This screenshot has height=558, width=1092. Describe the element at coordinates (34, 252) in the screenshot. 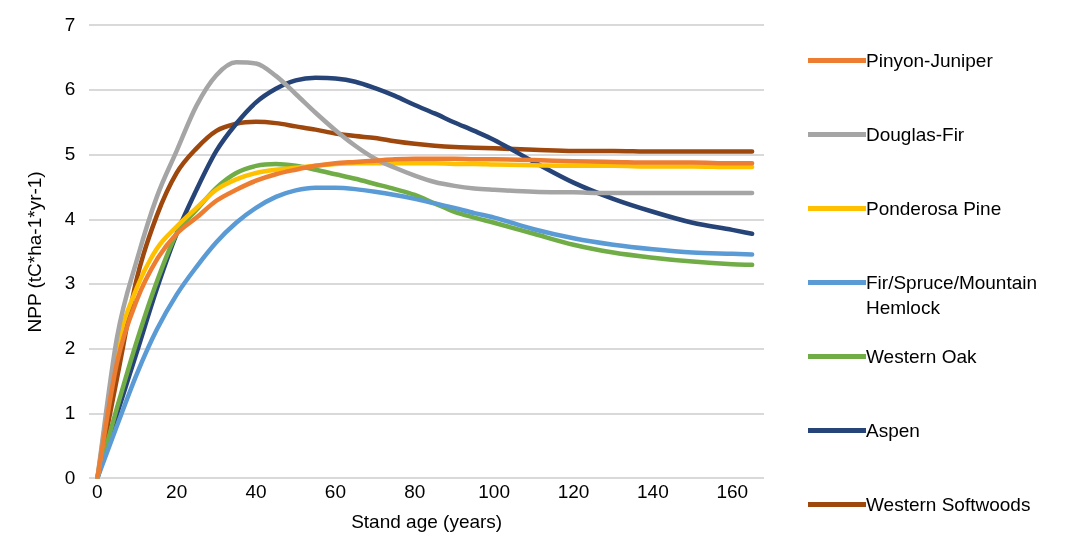

I see `y-axis-title: NPP (tC*ha-1*yr-1)` at that location.